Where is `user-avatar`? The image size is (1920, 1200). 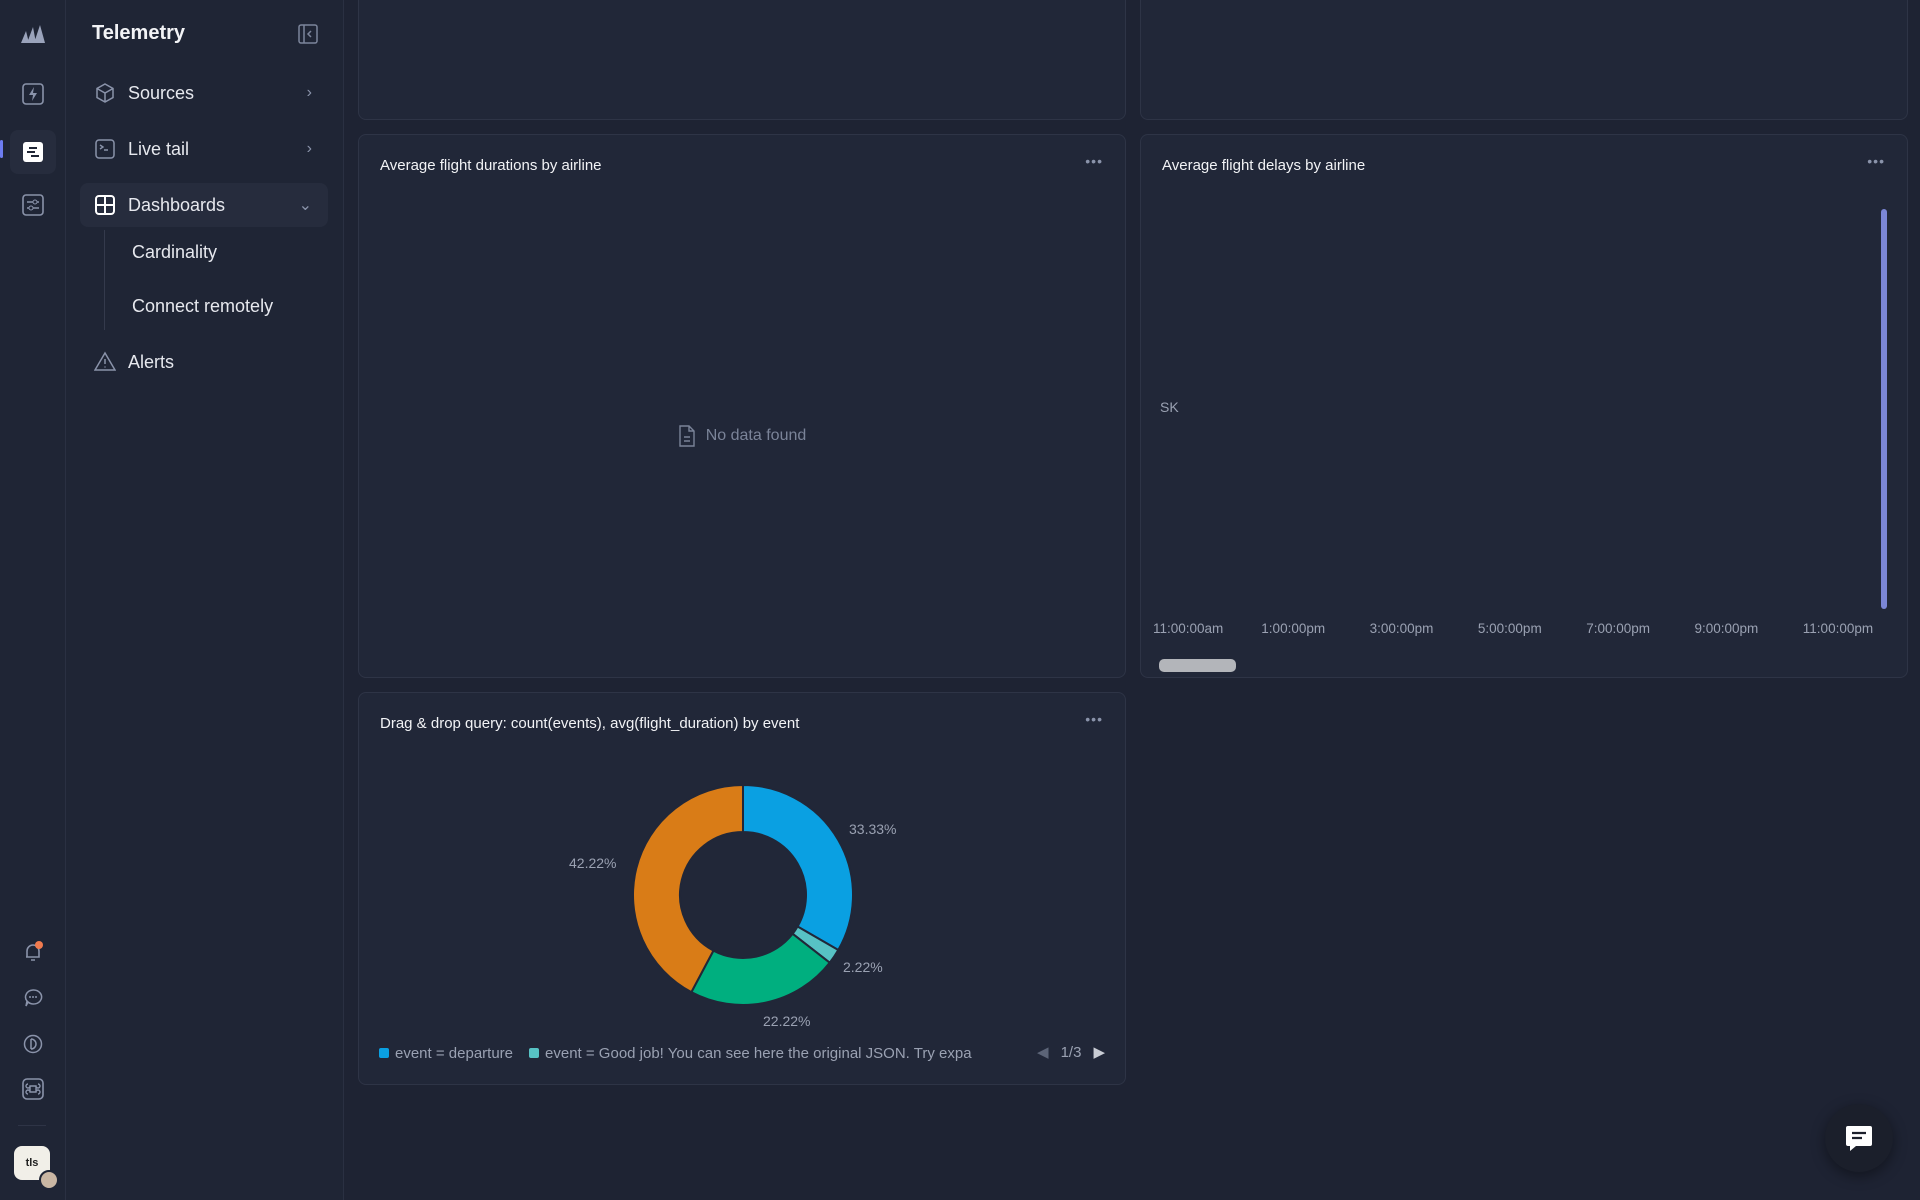 user-avatar is located at coordinates (49, 1180).